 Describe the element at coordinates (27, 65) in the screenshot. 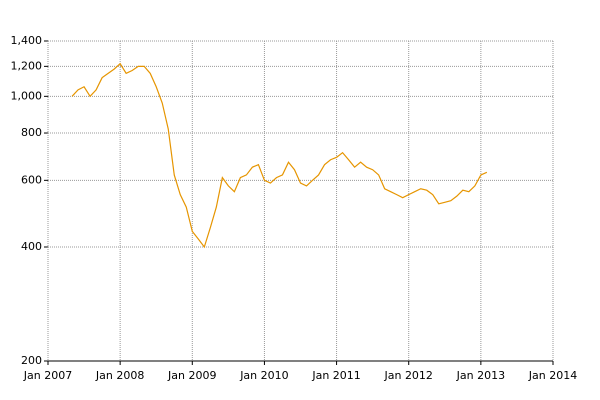

I see `y-tick-label: 1,200` at that location.